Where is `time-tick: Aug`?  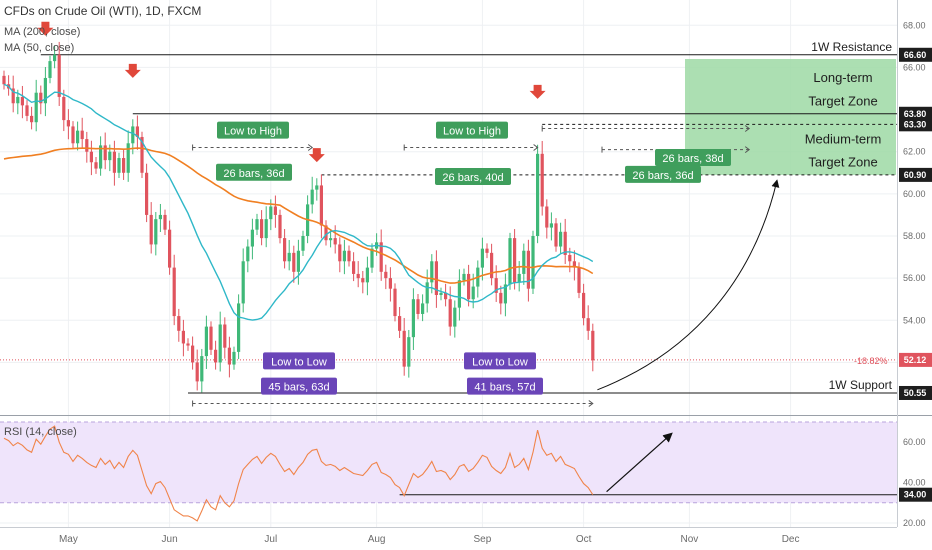
time-tick: Aug is located at coordinates (377, 539).